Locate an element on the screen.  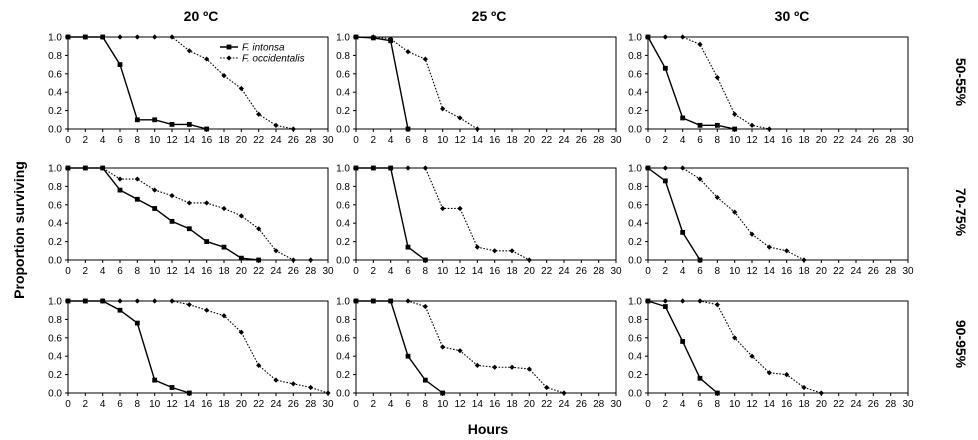
column-title-30c: 30 ºC is located at coordinates (792, 16).